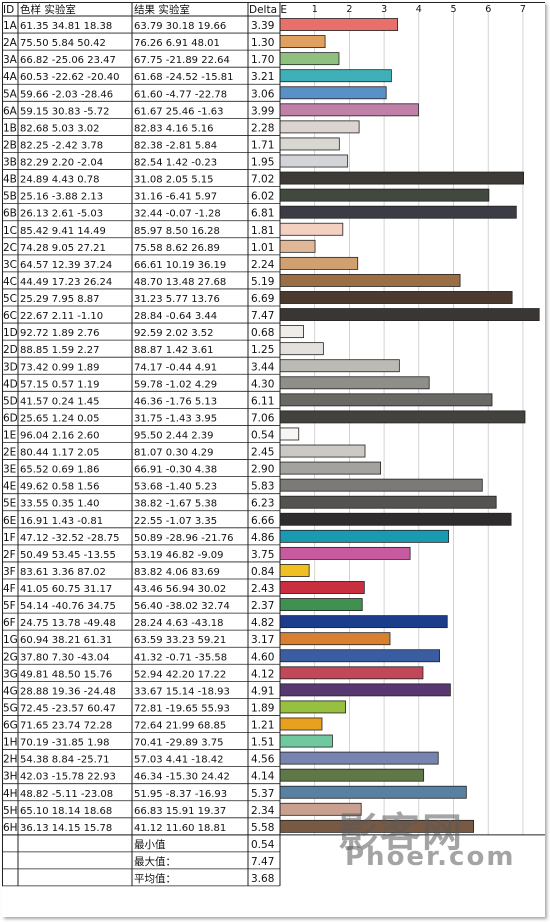  I want to click on bar-5G, so click(312, 707).